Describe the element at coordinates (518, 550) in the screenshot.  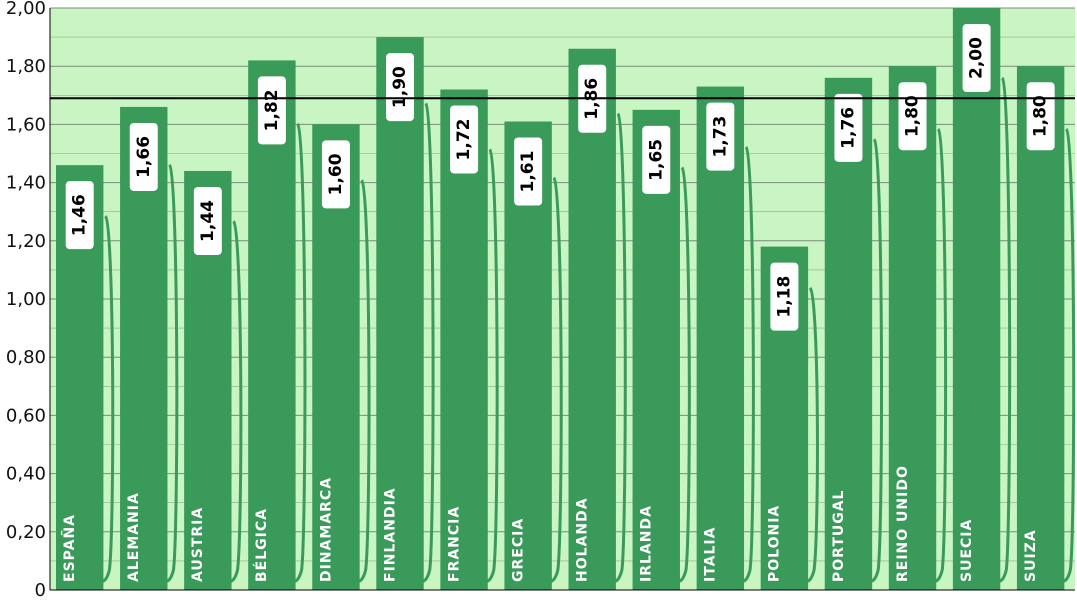
I see `category-label: GRECIA` at that location.